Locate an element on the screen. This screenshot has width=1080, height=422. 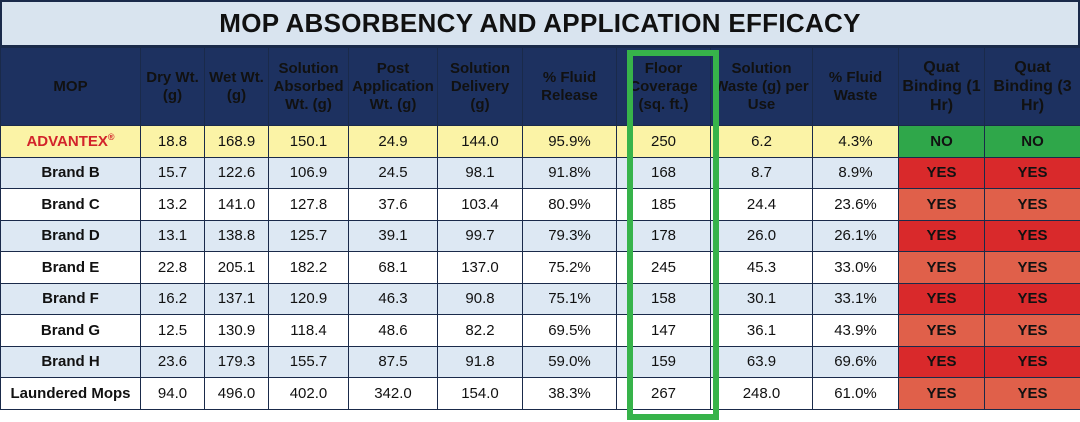
coverage-cell: 159 is located at coordinates (663, 361).